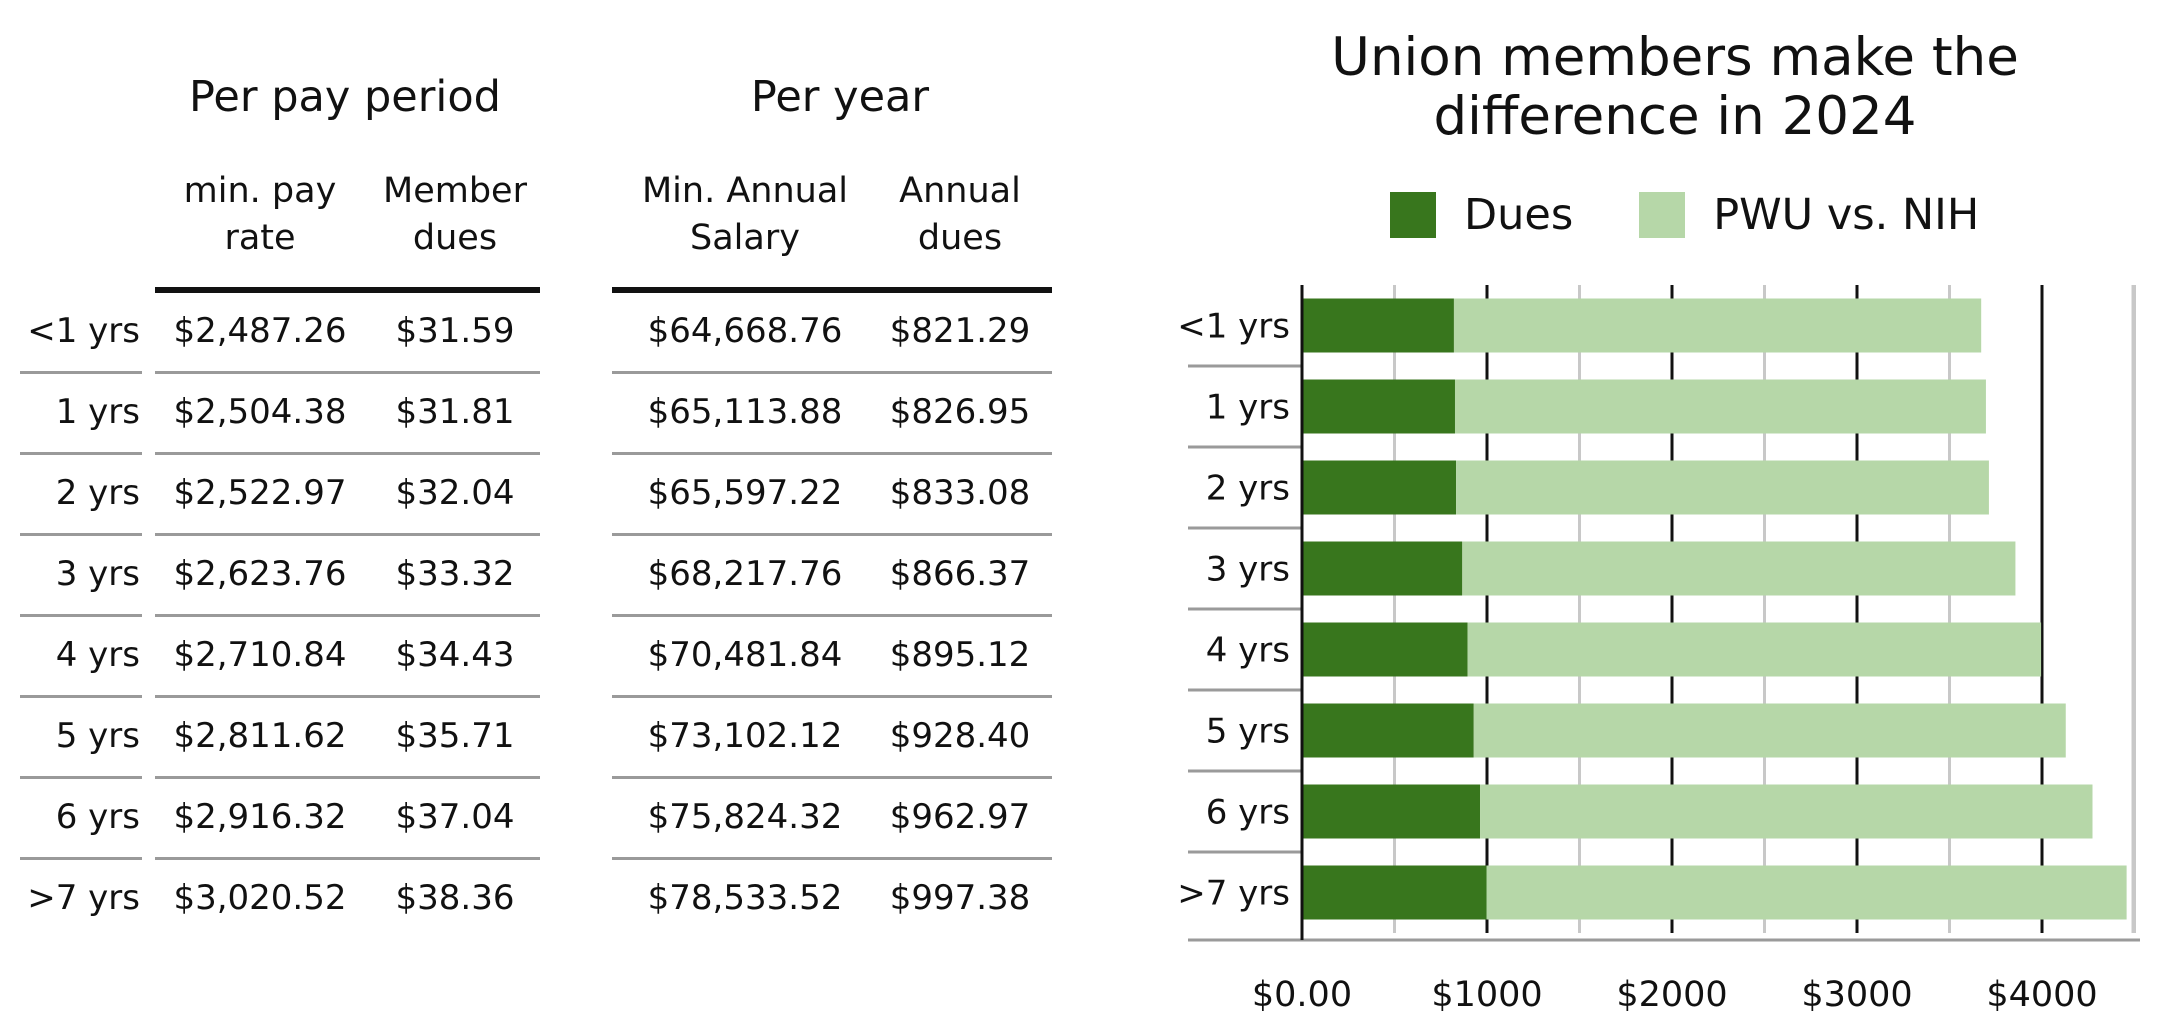 The image size is (2176, 1014). I want to click on cell-annual-dues: $962.97, so click(960, 817).